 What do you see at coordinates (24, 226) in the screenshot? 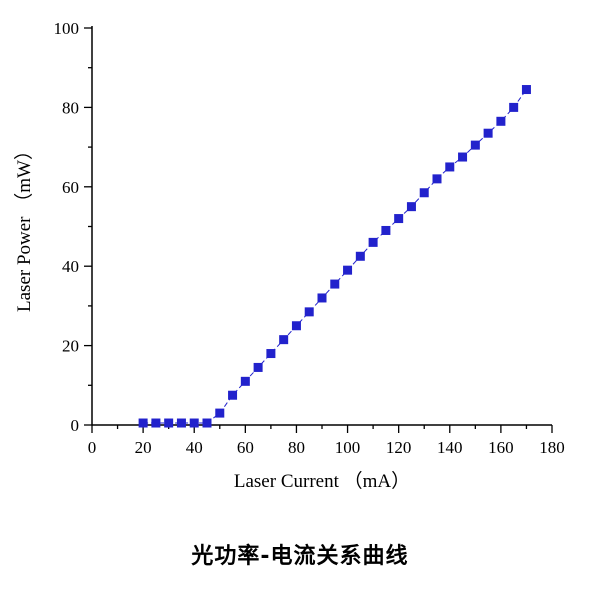
I see `y-axis-label: Laser Power （mW）` at bounding box center [24, 226].